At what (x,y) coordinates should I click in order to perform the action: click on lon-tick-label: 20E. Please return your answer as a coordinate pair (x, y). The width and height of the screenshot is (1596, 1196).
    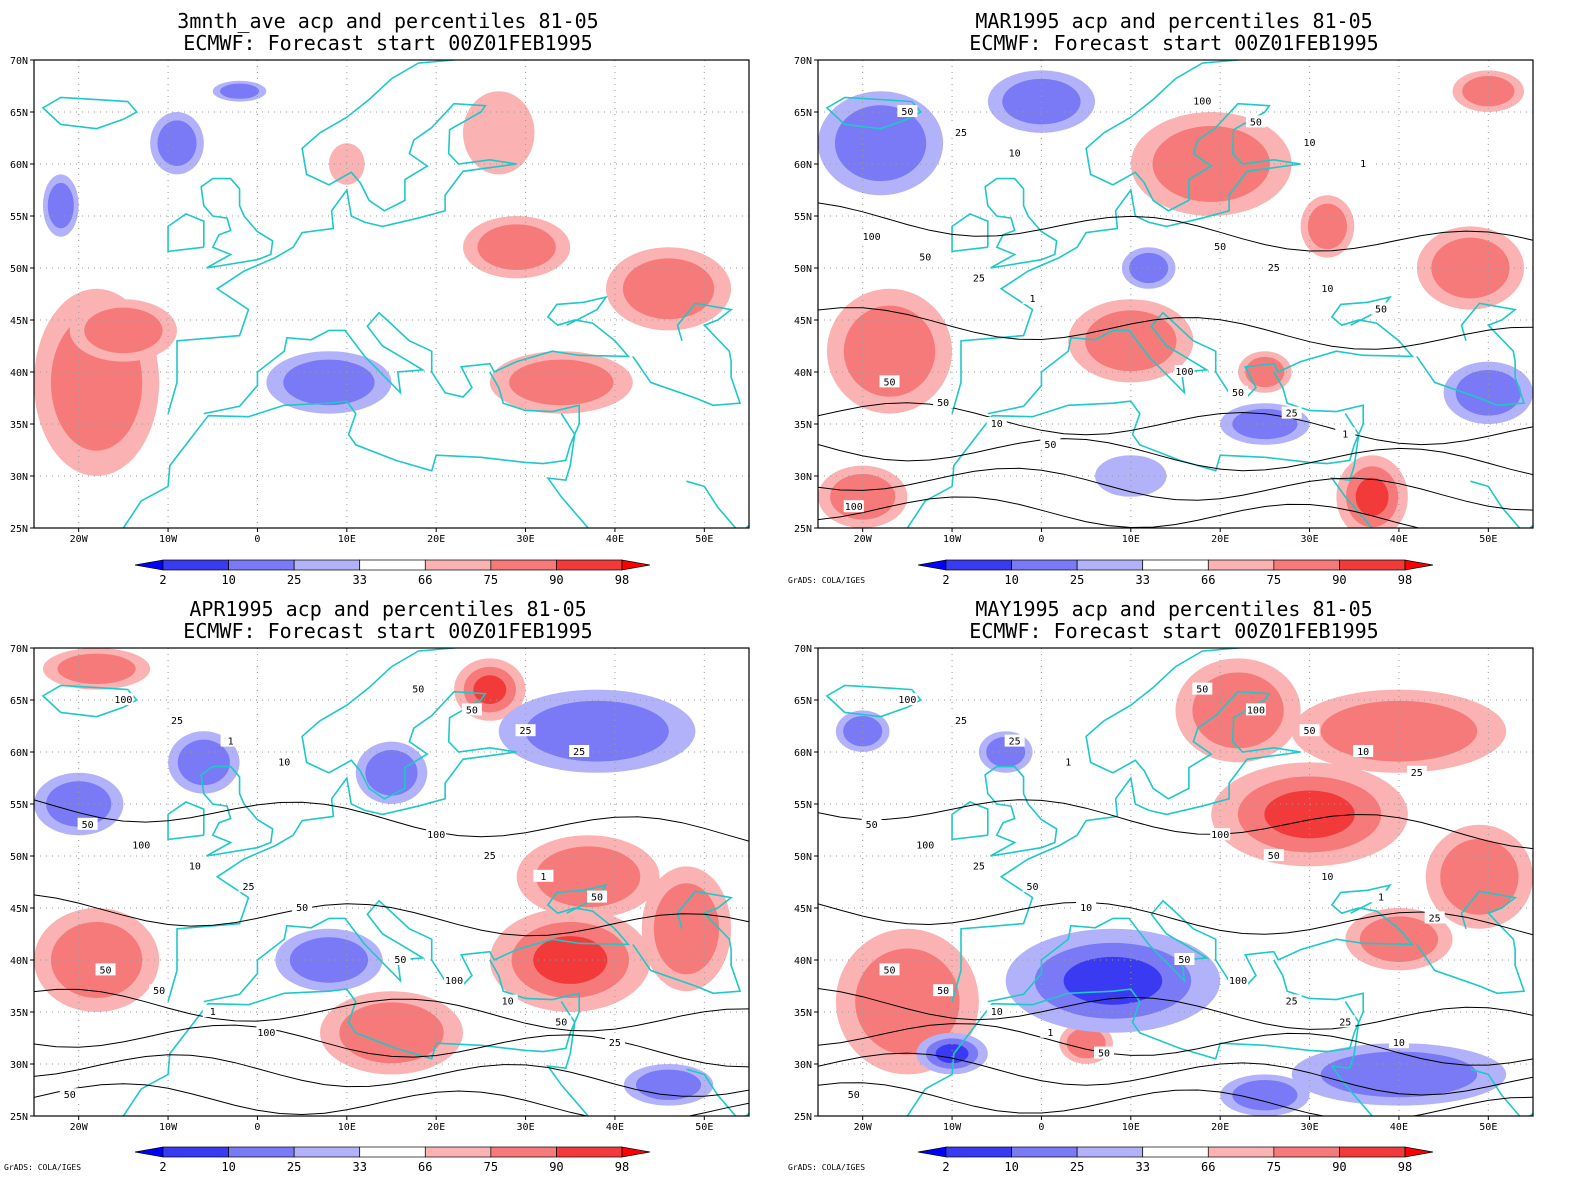
    Looking at the image, I should click on (436, 539).